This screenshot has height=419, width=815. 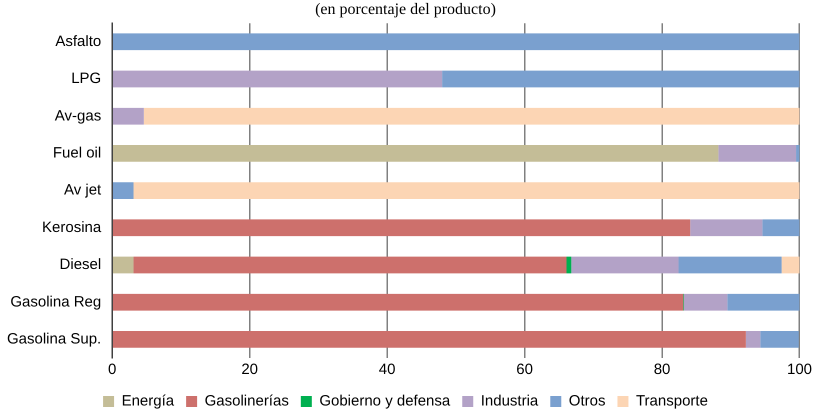 I want to click on x-tick-label: 60, so click(x=524, y=369).